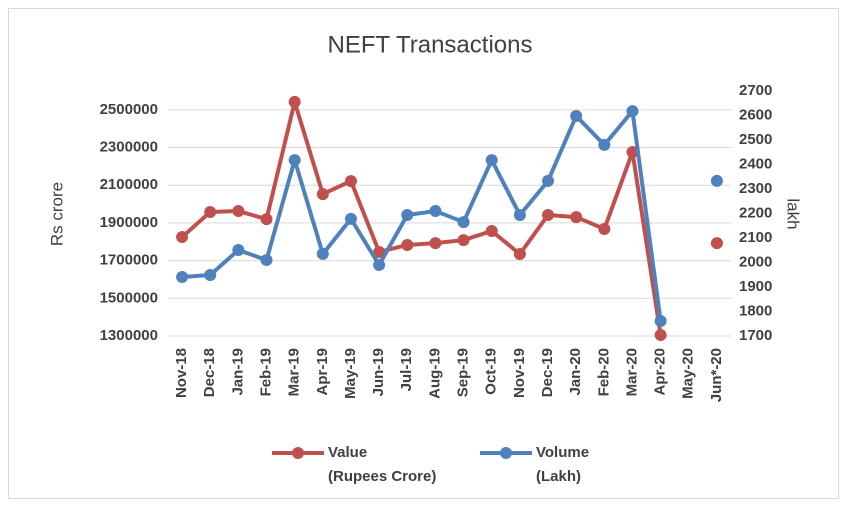  I want to click on y2-tick-label: 2400, so click(755, 163).